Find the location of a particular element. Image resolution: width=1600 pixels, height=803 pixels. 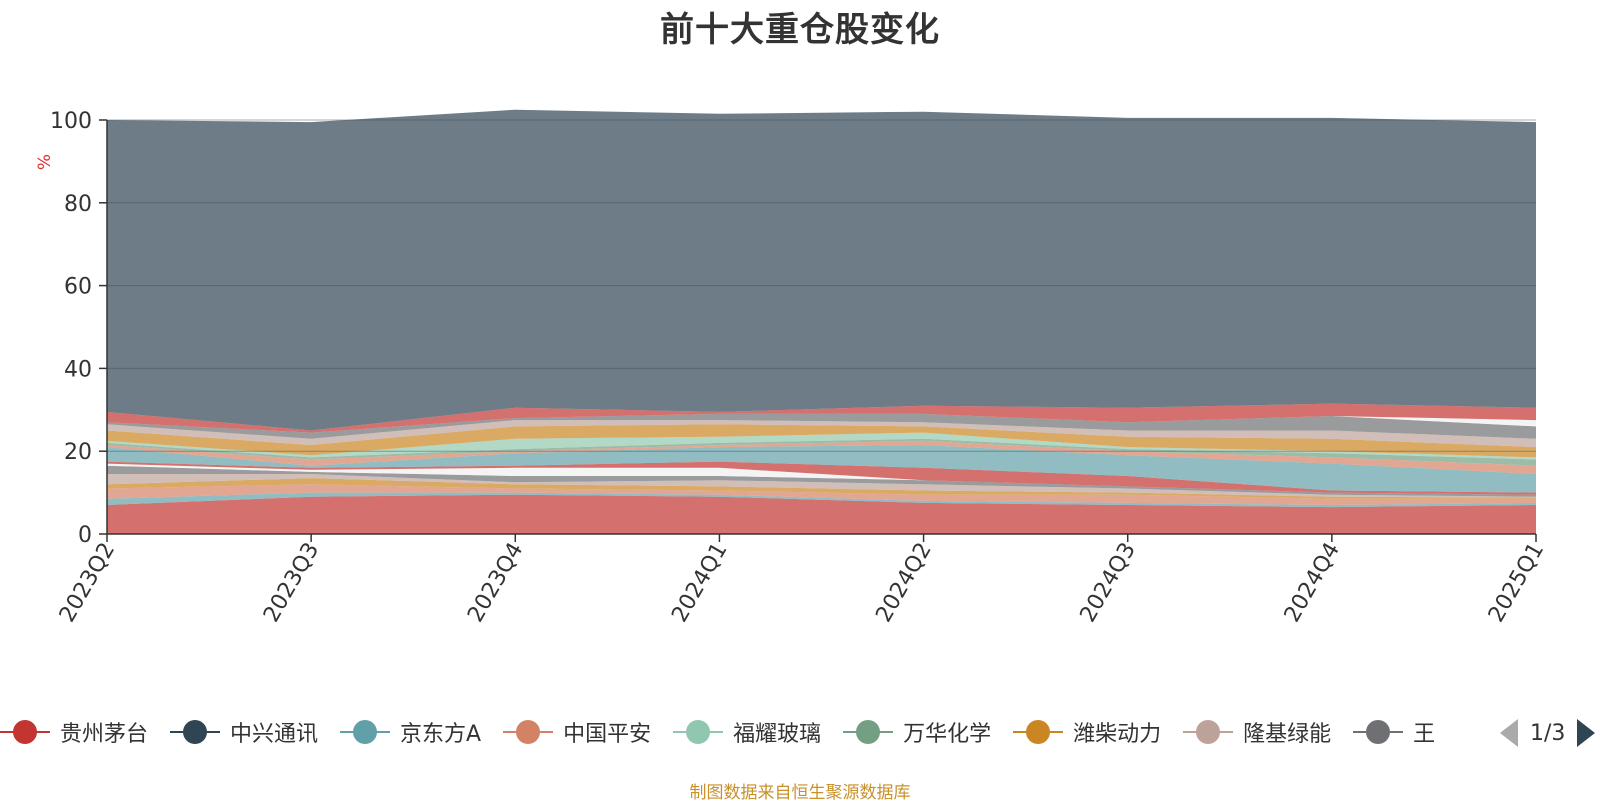

x-tick-label: 2024Q1 is located at coordinates (699, 583).